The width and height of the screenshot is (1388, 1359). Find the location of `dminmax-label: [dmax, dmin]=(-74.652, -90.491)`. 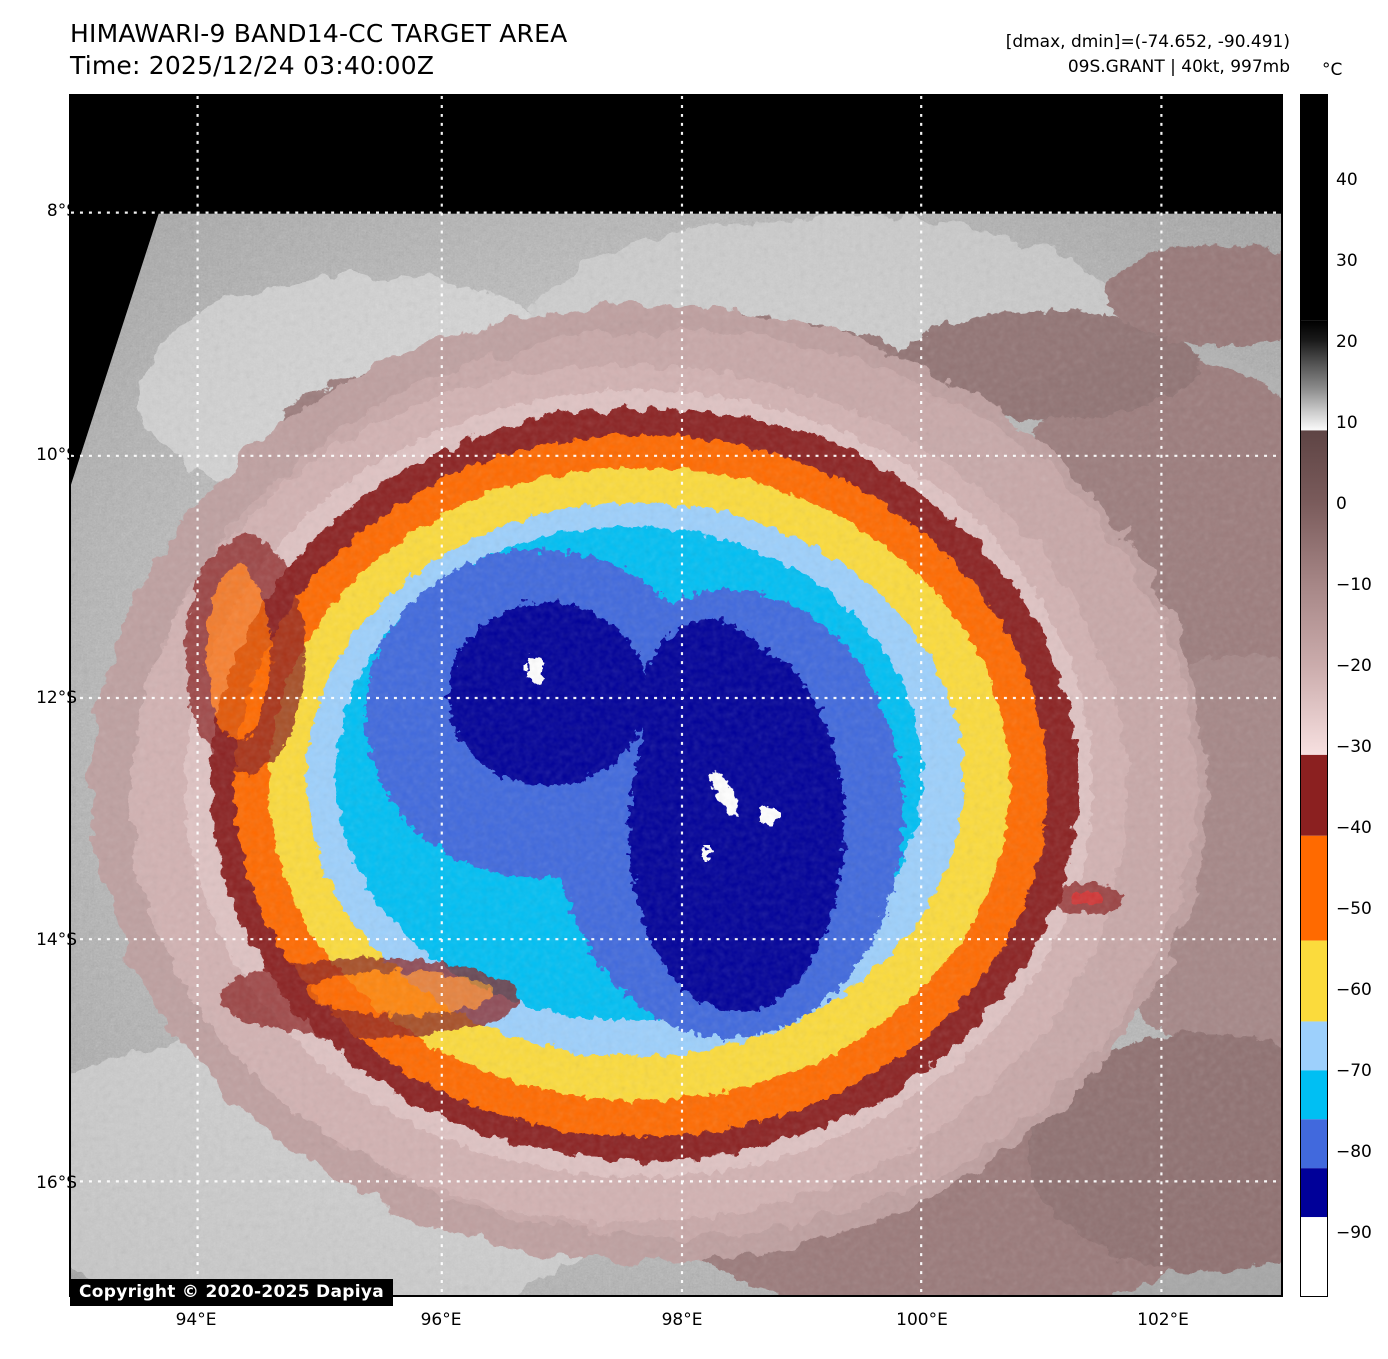

dminmax-label: [dmax, dmin]=(-74.652, -90.491) is located at coordinates (1147, 42).